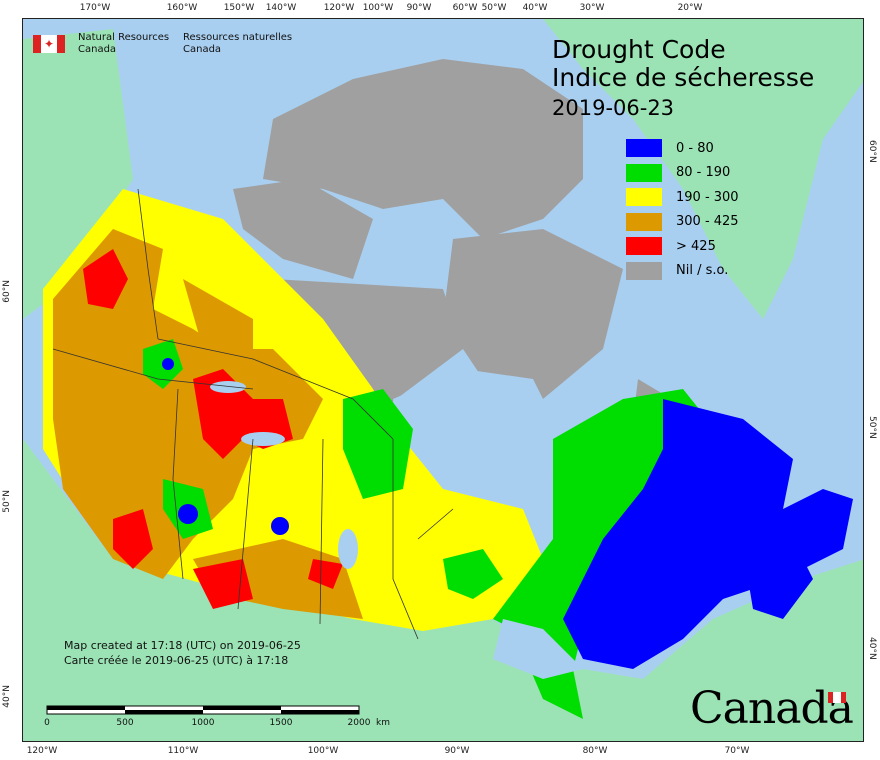 The image size is (880, 760). I want to click on top-tick: 20°W, so click(690, 8).